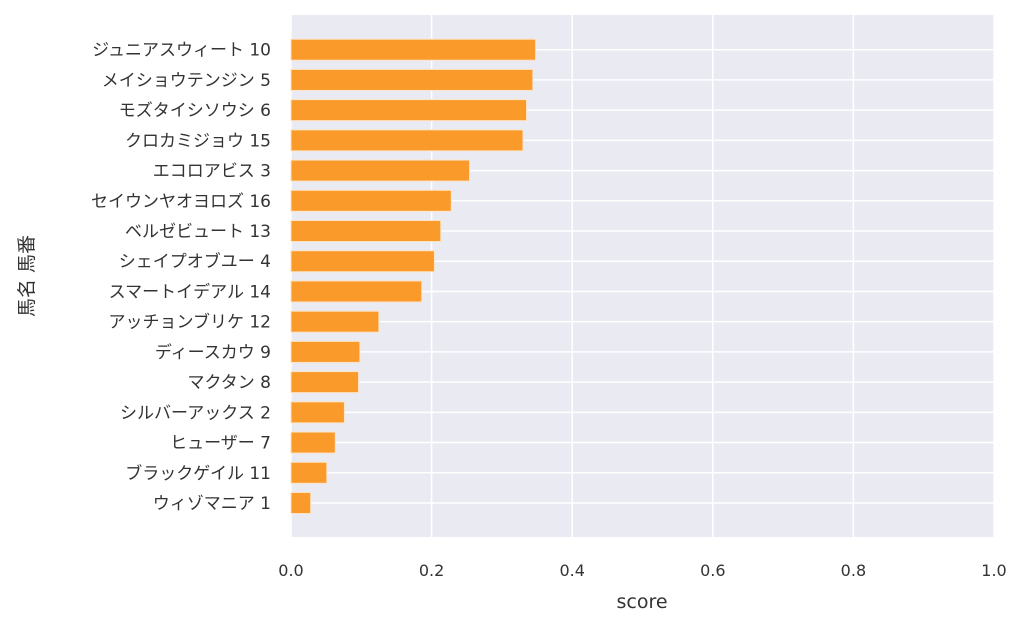  Describe the element at coordinates (571, 570) in the screenshot. I see `x-tick-label: 0.4` at that location.